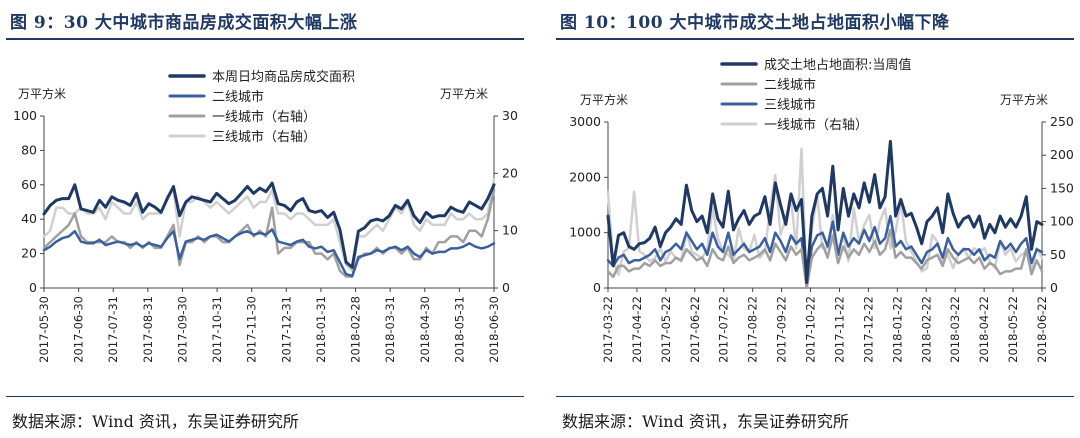 This screenshot has width=1080, height=438. I want to click on y-tick-label-left: 1000, so click(585, 232).